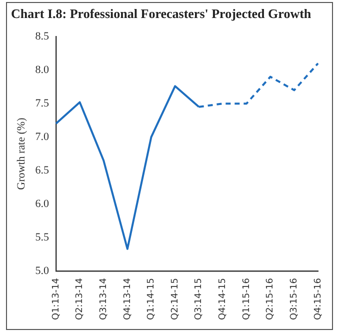 The height and width of the screenshot is (336, 343). I want to click on y-tick-label: 7.0, so click(42, 136).